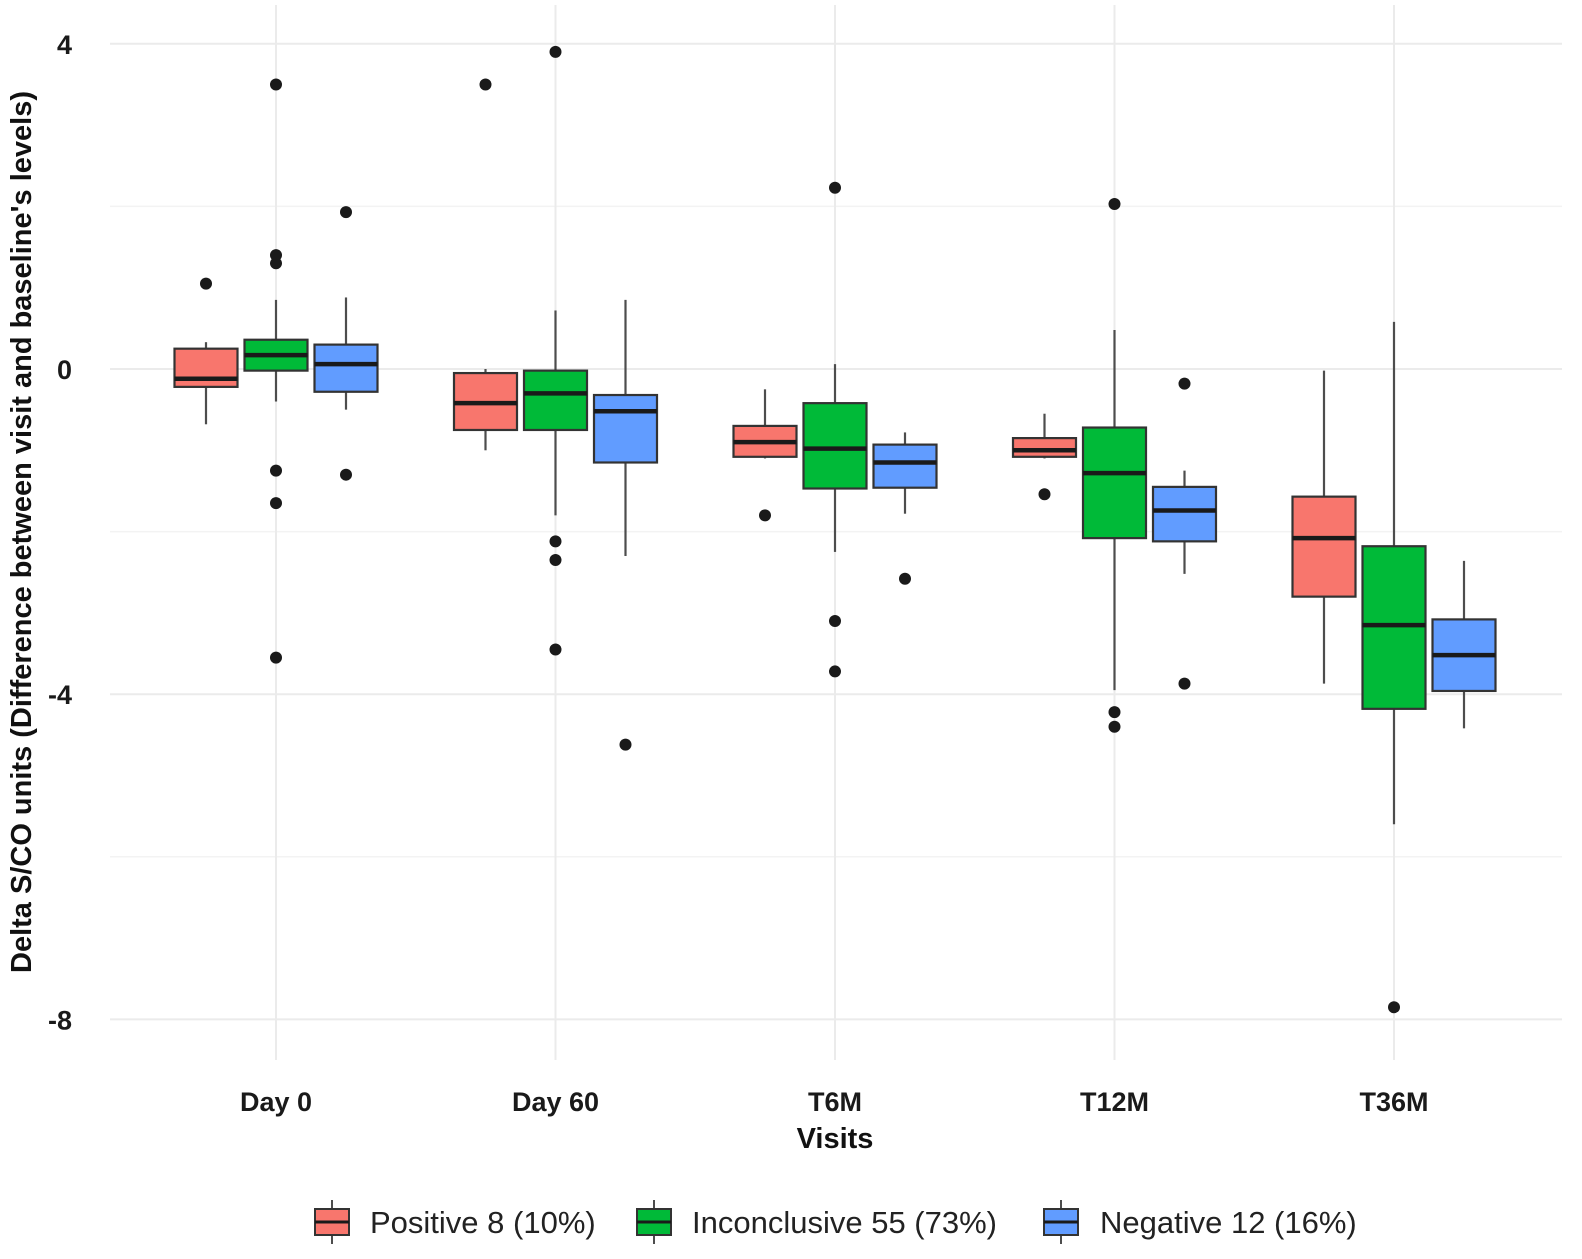  I want to click on x-tick-label: Day 60, so click(555, 1102).